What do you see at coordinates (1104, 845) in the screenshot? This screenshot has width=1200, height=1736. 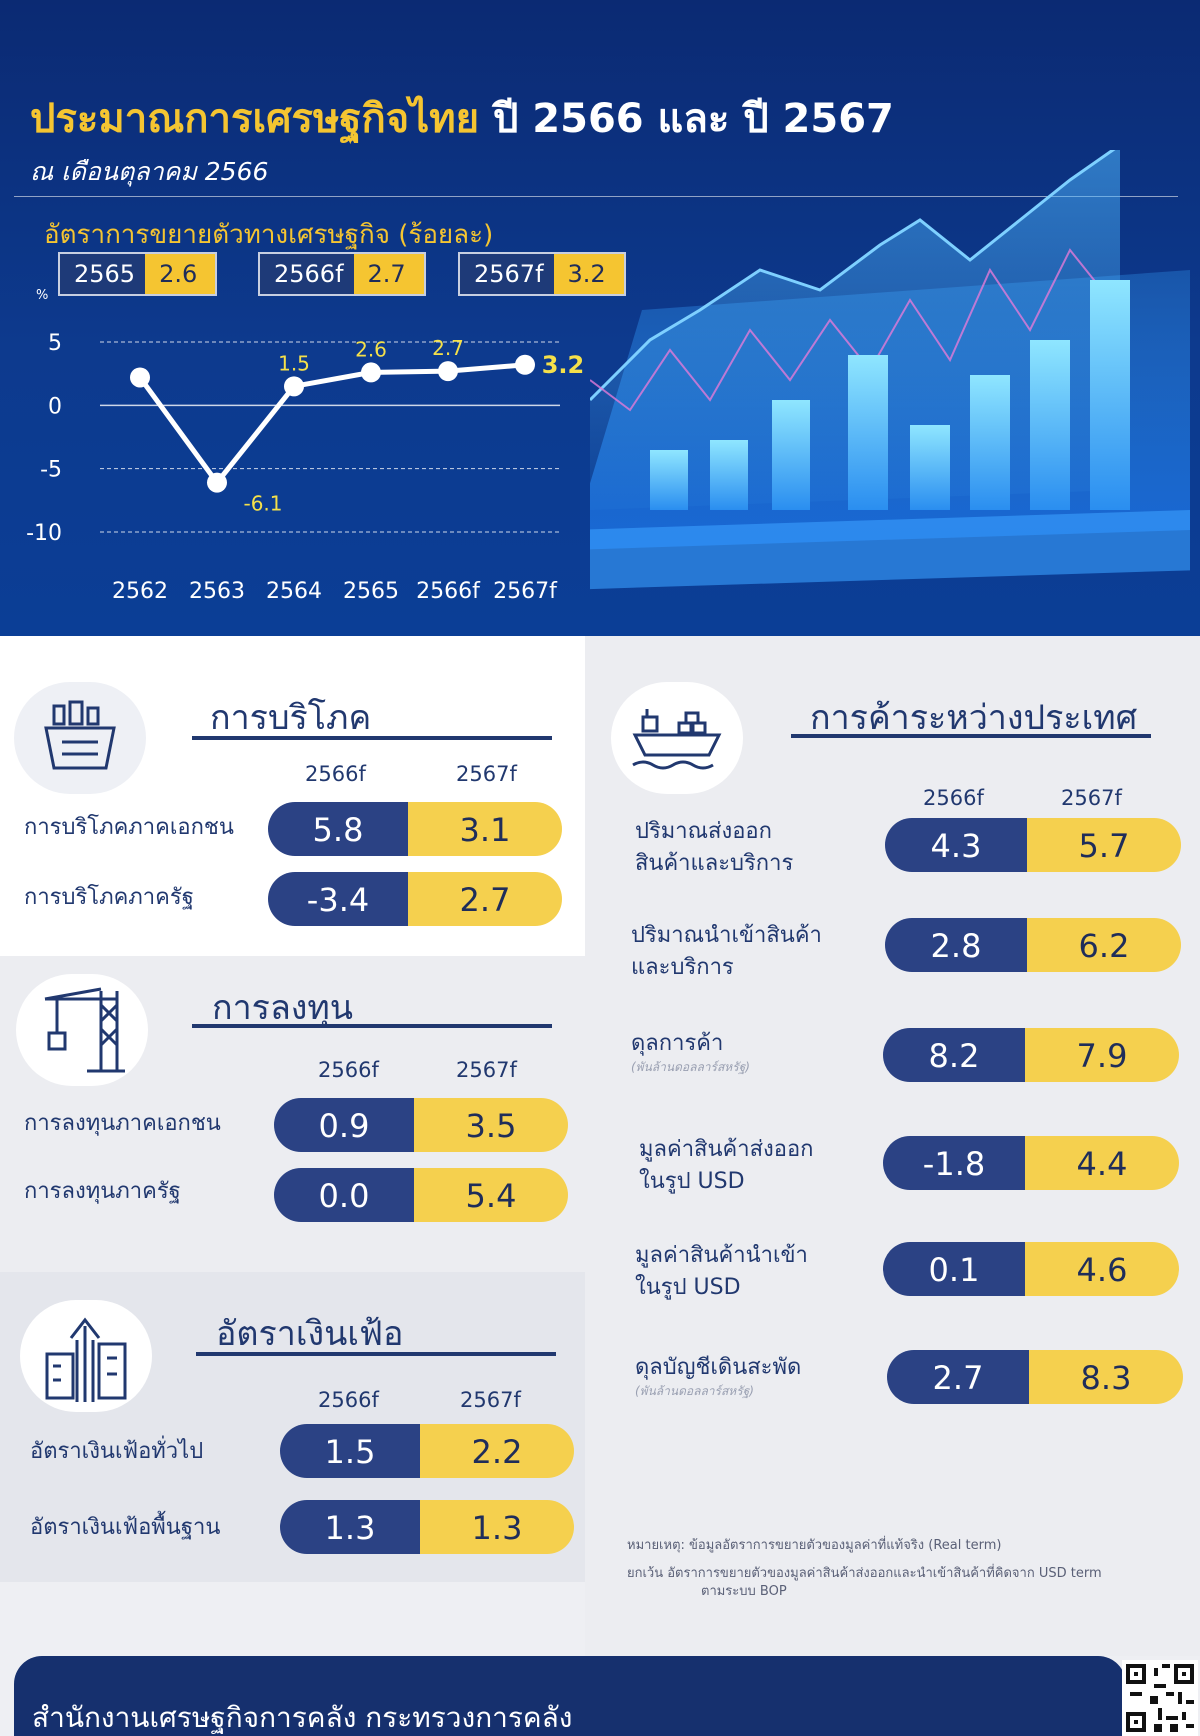 I see `value-2567f: 5.7` at bounding box center [1104, 845].